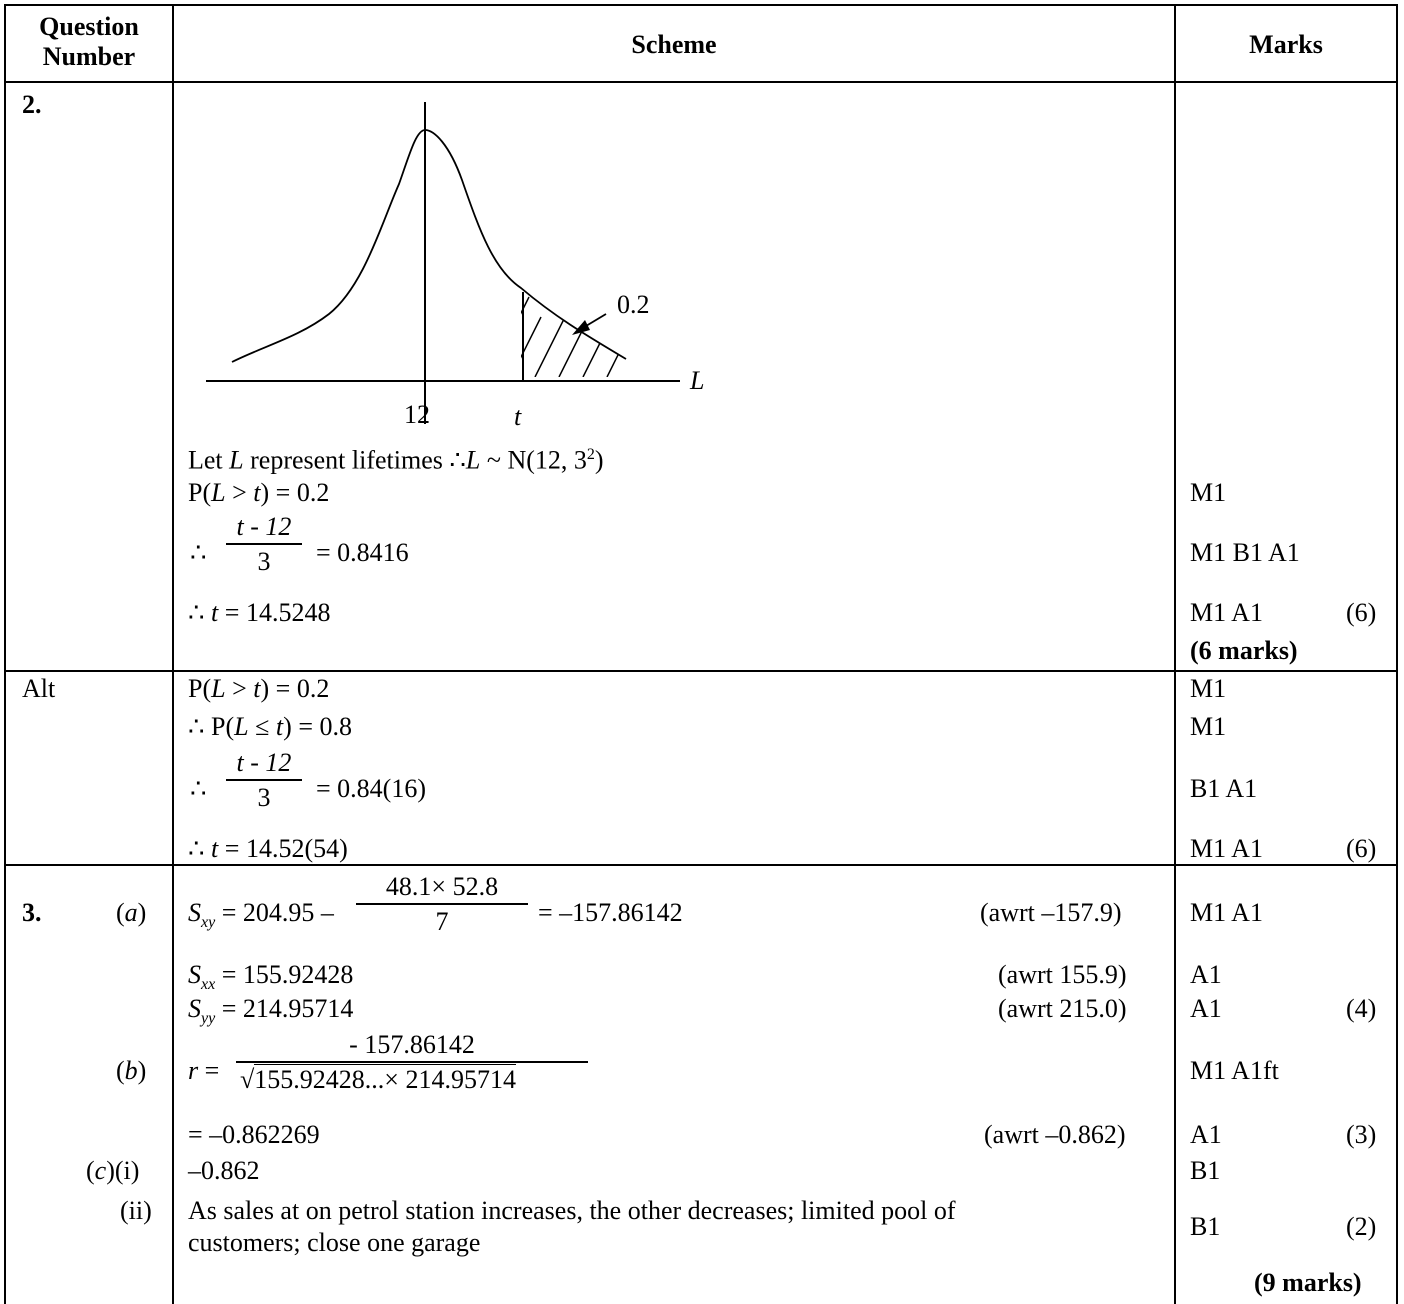 Image resolution: width=1404 pixels, height=1304 pixels. What do you see at coordinates (1206, 1008) in the screenshot?
I see `q3-mark-3: A1` at bounding box center [1206, 1008].